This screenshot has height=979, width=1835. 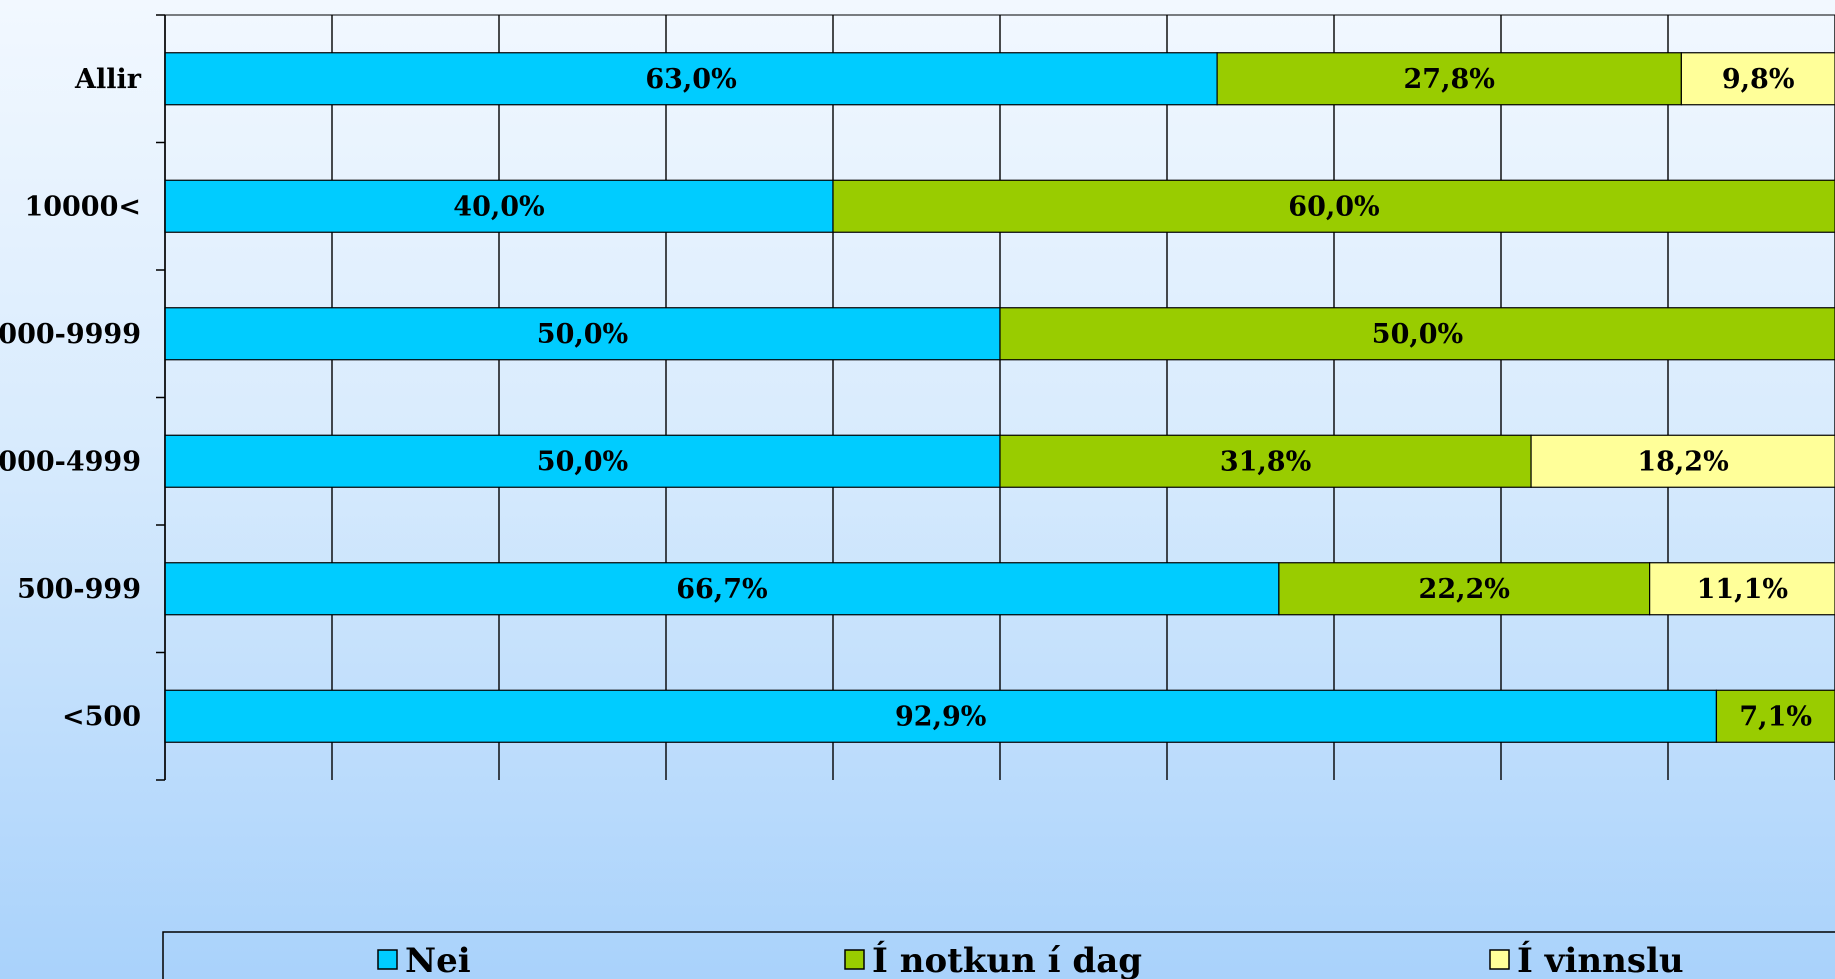 What do you see at coordinates (438, 960) in the screenshot?
I see `legend-label: Nei` at bounding box center [438, 960].